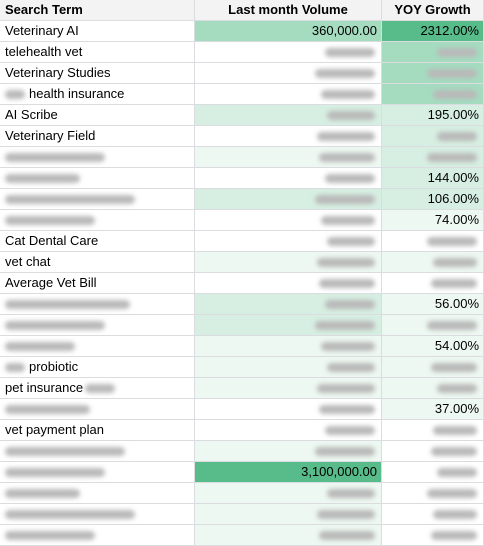 Image resolution: width=484 pixels, height=546 pixels. Describe the element at coordinates (433, 304) in the screenshot. I see `cell-yoy-growth: 56.00%` at that location.